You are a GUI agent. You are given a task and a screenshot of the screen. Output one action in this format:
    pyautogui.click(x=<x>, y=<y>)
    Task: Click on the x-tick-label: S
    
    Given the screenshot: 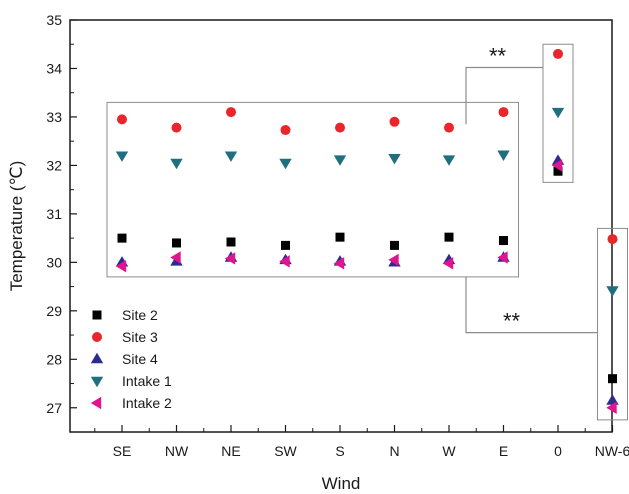 What is the action you would take?
    pyautogui.click(x=339, y=451)
    